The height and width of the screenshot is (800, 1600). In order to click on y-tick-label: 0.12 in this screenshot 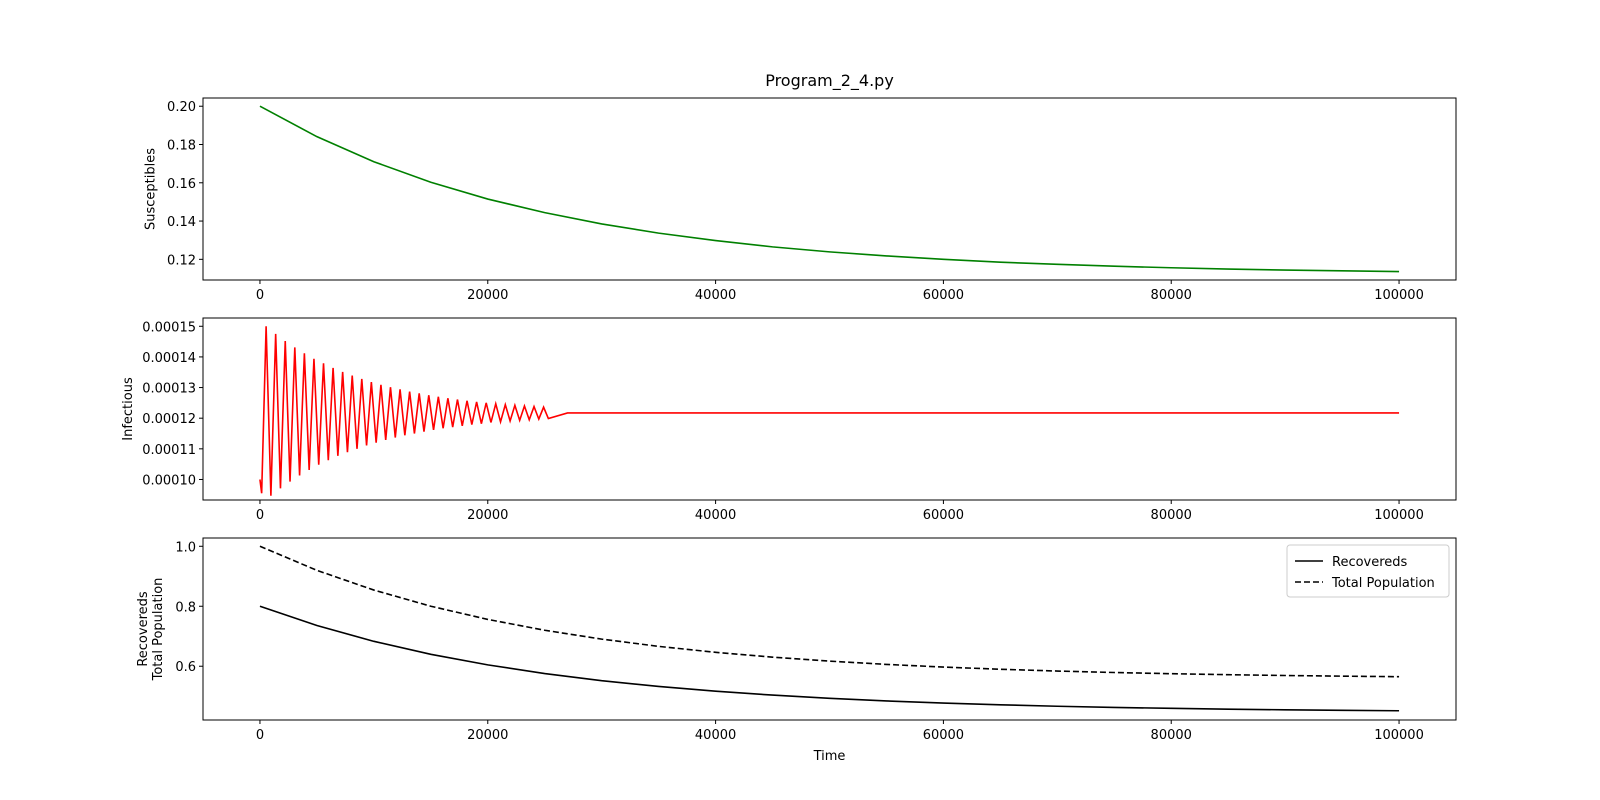, I will do `click(181, 260)`.